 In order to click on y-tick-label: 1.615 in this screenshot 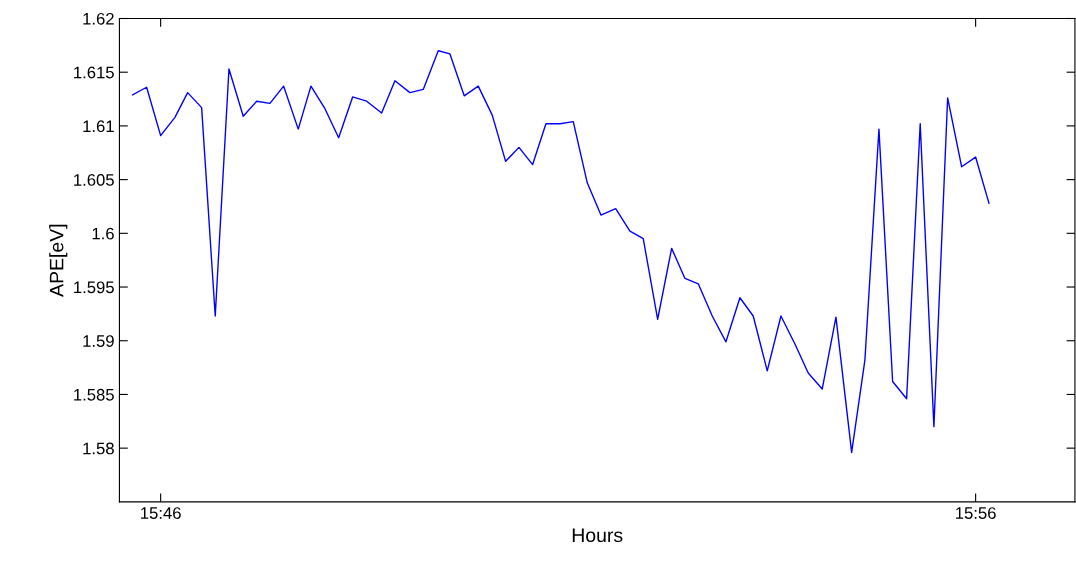, I will do `click(94, 72)`.